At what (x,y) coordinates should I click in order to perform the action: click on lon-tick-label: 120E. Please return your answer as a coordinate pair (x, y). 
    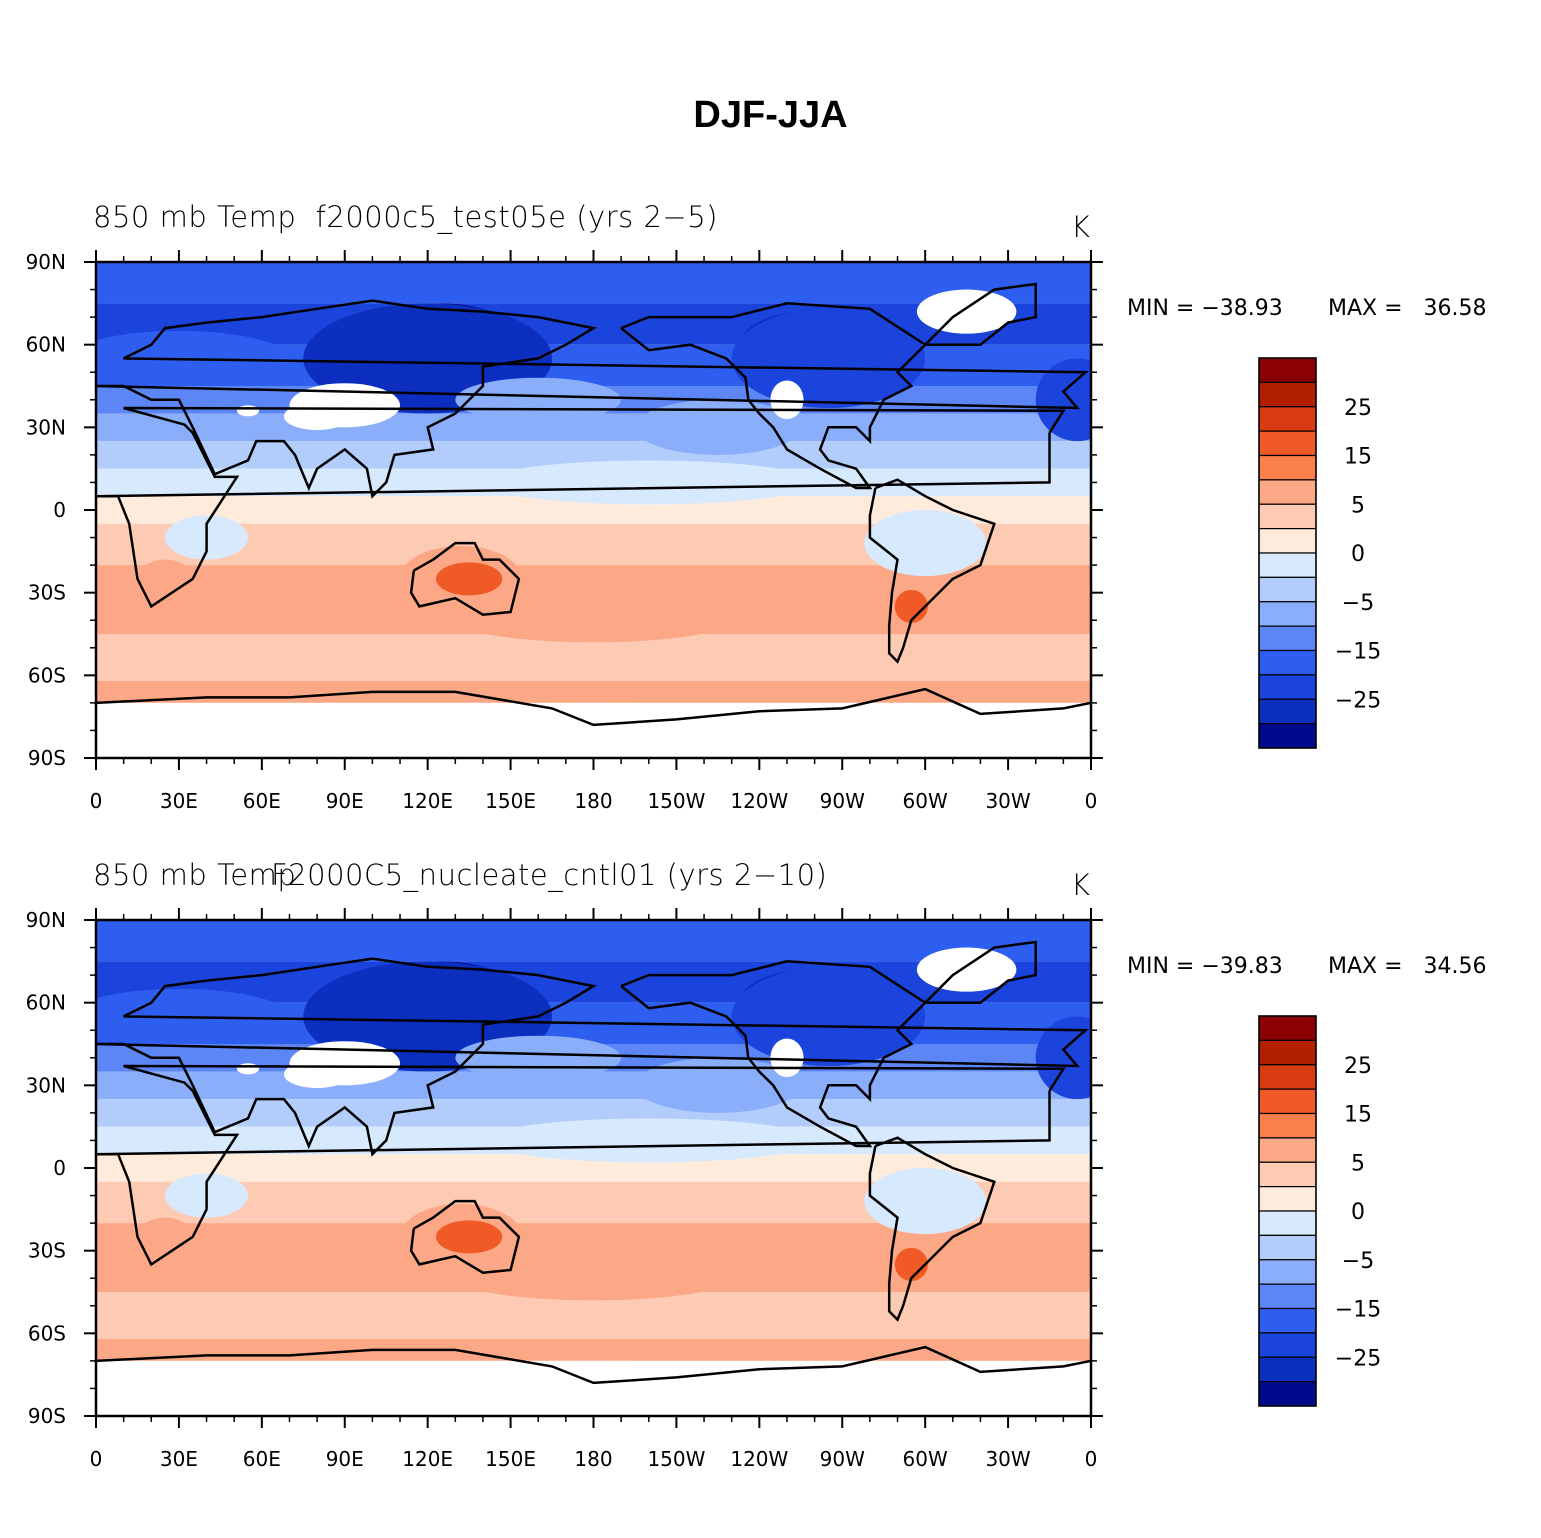
    Looking at the image, I should click on (427, 801).